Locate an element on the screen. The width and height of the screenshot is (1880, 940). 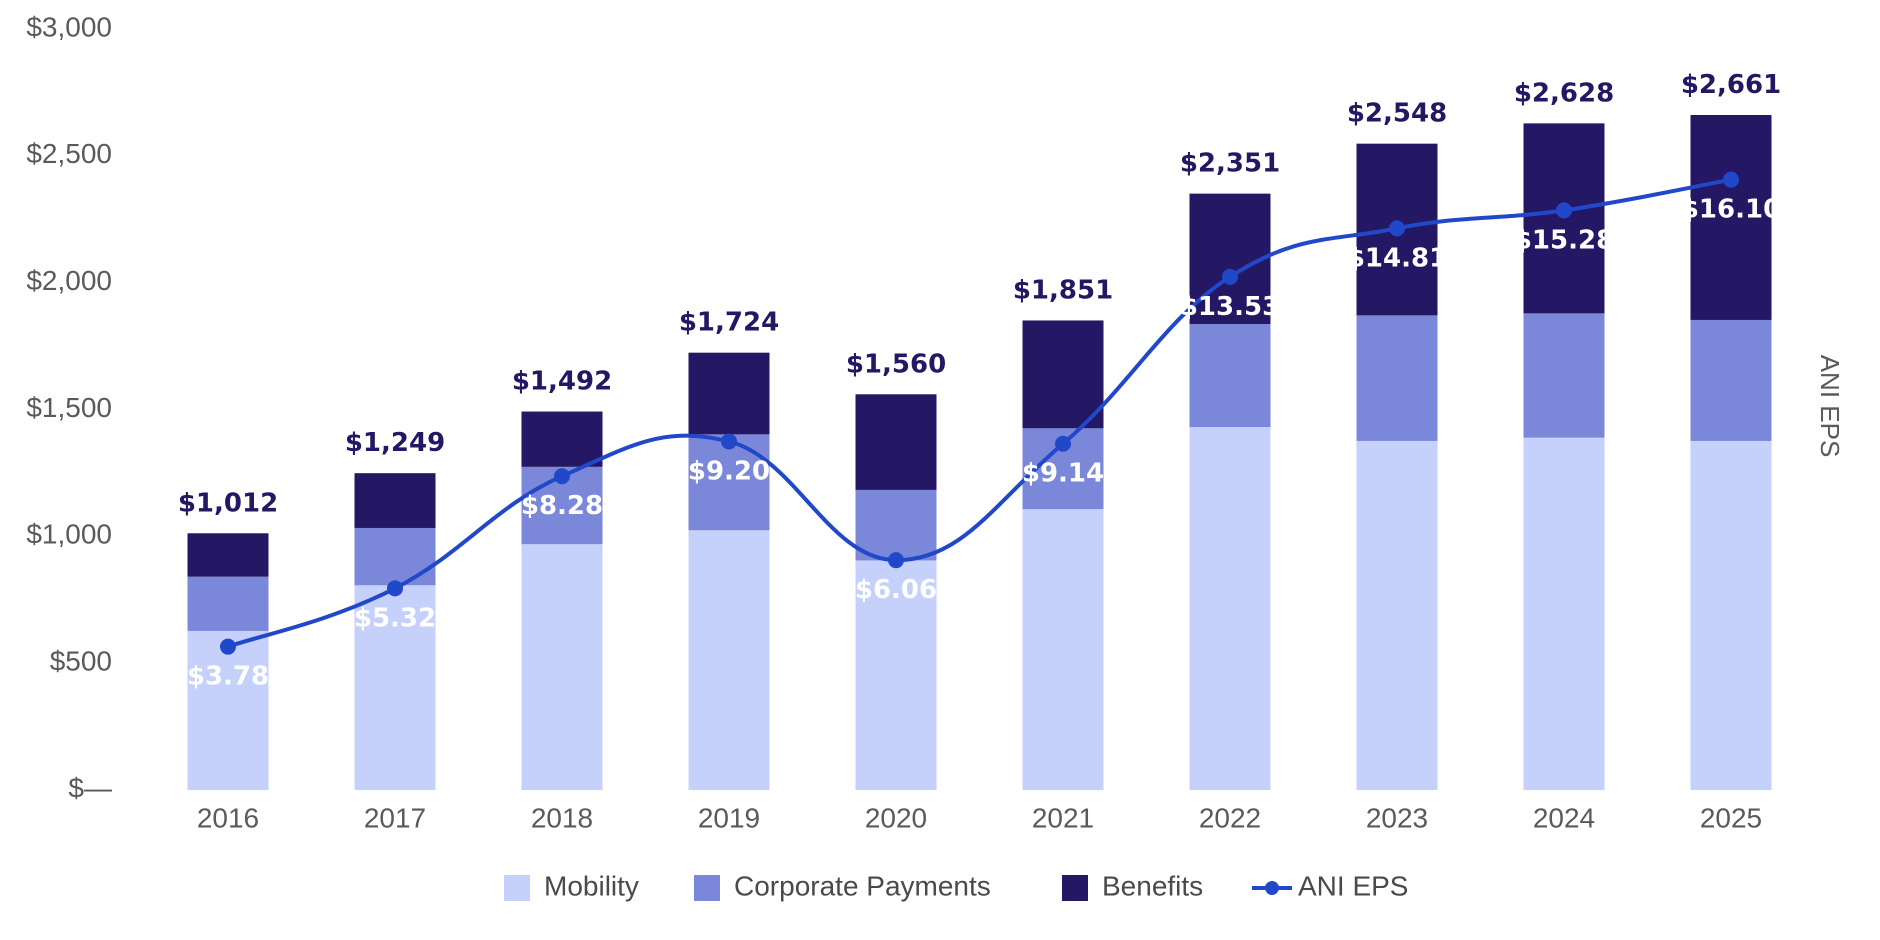
x-tick-label: 2018 is located at coordinates (562, 817).